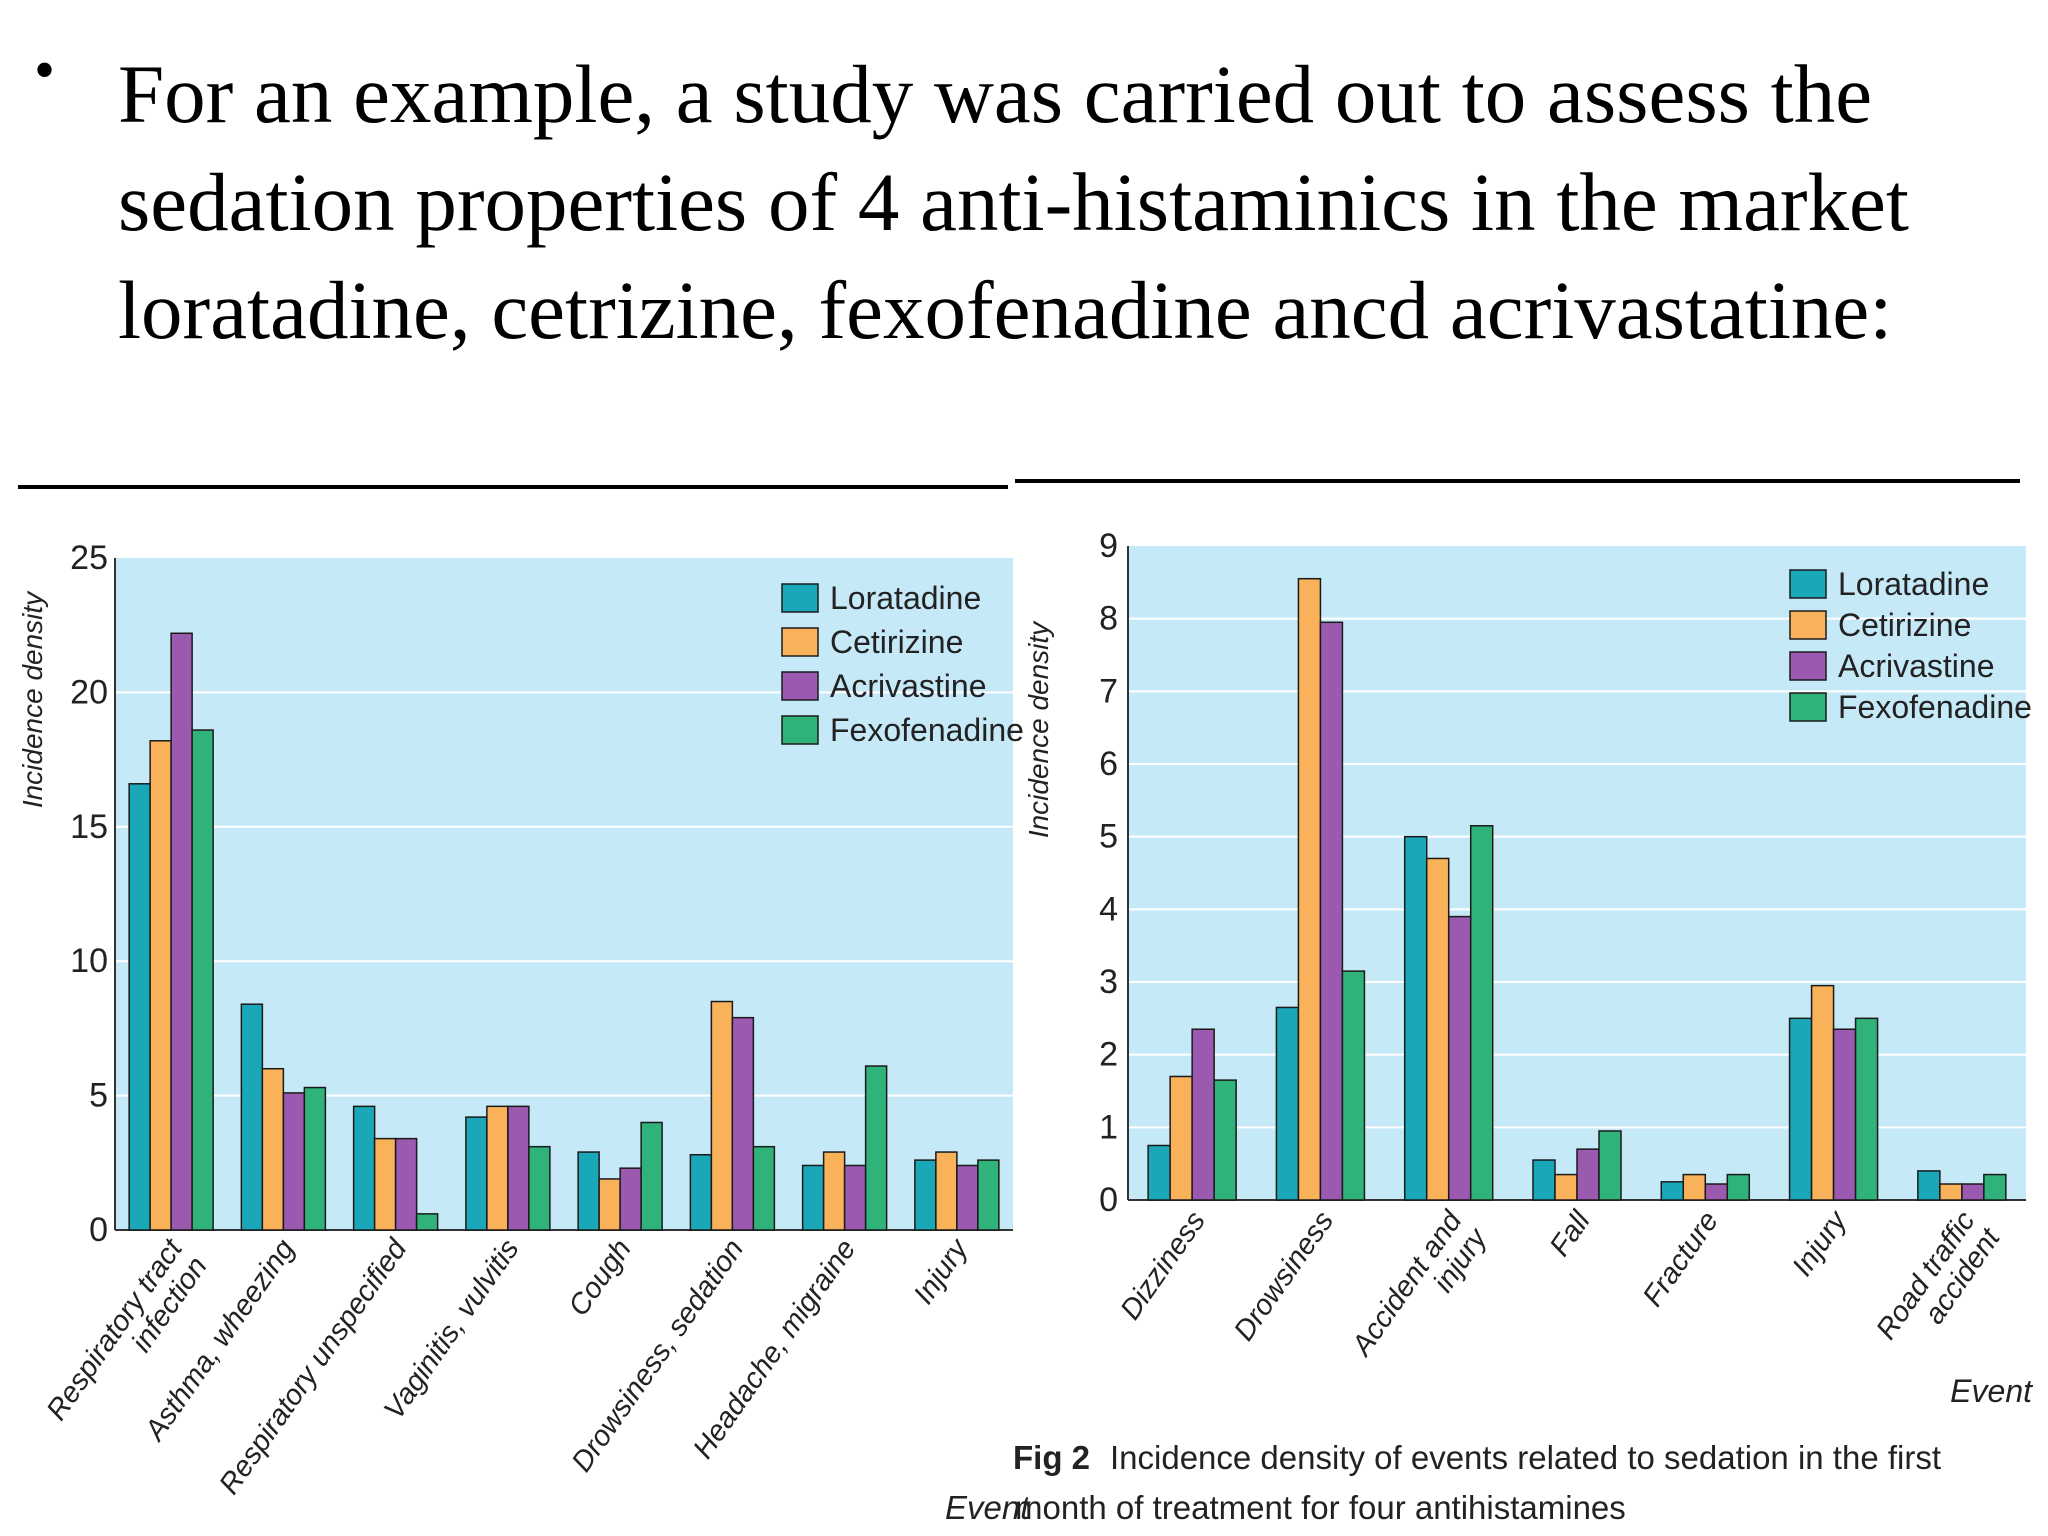 Image resolution: width=2048 pixels, height=1536 pixels. What do you see at coordinates (89, 692) in the screenshot?
I see `y-tick-label: 20` at bounding box center [89, 692].